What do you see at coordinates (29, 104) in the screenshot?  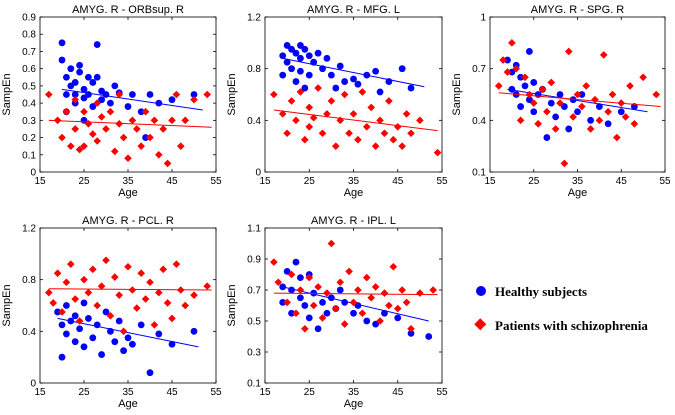 I see `y-tick-label: 0.4` at bounding box center [29, 104].